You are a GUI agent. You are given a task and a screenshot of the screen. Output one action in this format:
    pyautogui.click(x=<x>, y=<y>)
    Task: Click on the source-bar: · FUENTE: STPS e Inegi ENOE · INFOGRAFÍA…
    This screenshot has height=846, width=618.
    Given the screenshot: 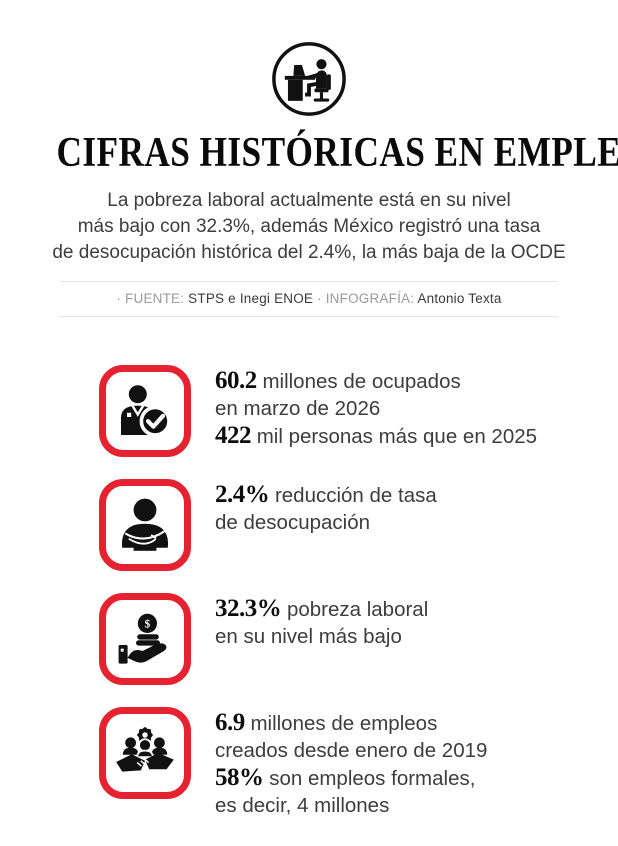 What is the action you would take?
    pyautogui.click(x=309, y=298)
    